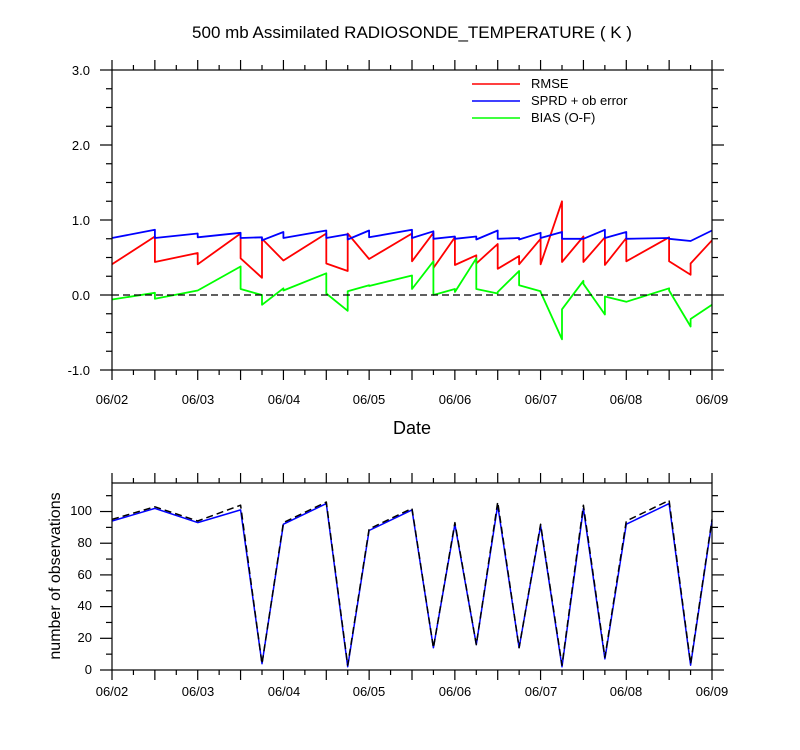  I want to click on legend-label-bias: BIAS (O-F), so click(563, 117).